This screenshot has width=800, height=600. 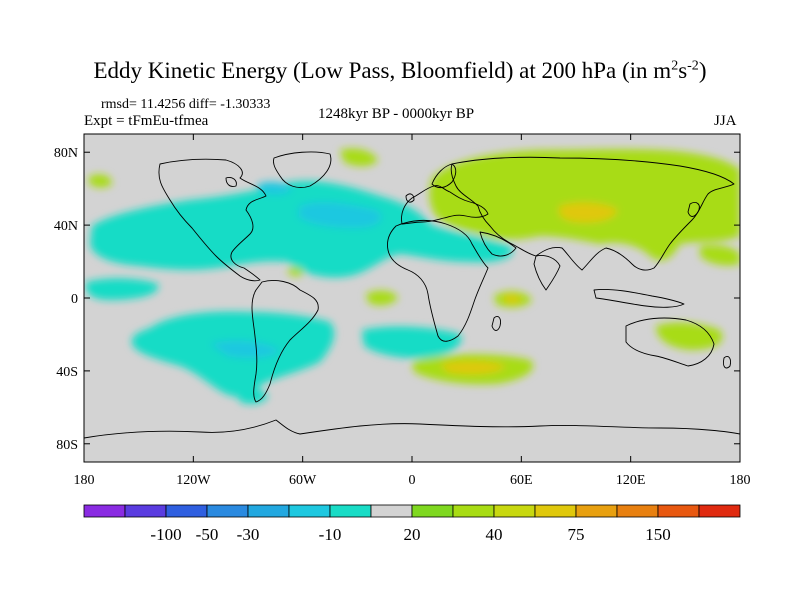 What do you see at coordinates (725, 121) in the screenshot?
I see `season-label: JJA` at bounding box center [725, 121].